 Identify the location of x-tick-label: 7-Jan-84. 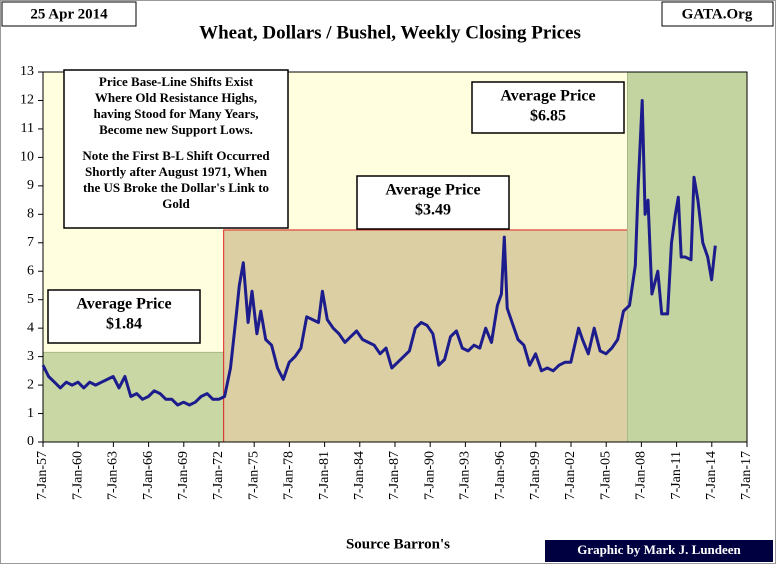
(359, 475).